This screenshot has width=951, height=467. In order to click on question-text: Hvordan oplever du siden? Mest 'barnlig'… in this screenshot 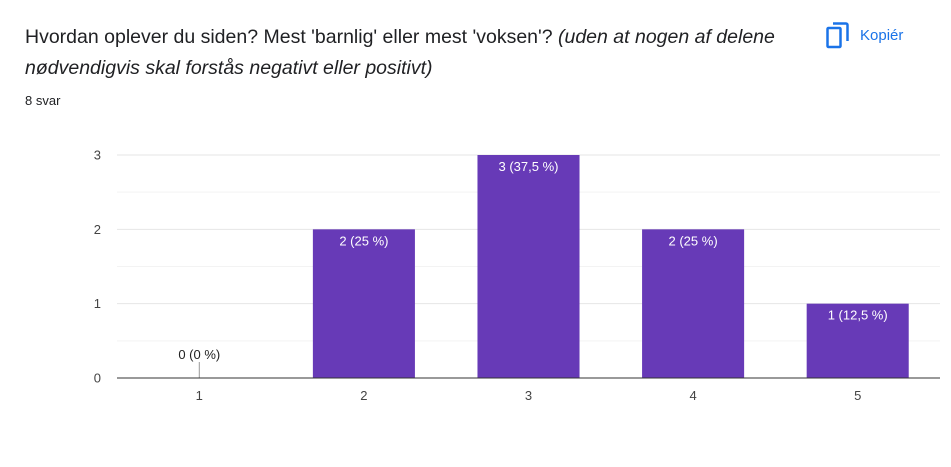, I will do `click(291, 37)`.